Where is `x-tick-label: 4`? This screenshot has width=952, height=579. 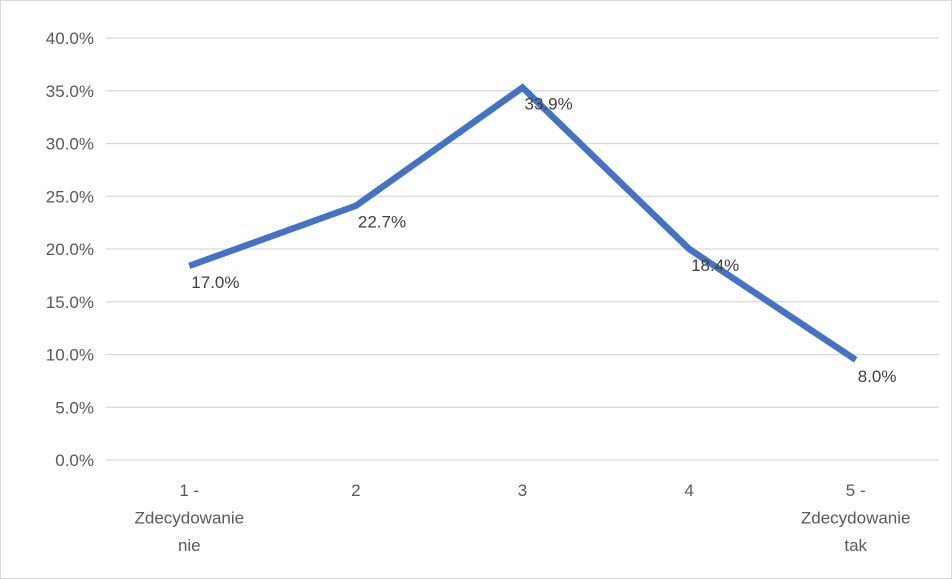
x-tick-label: 4 is located at coordinates (688, 490).